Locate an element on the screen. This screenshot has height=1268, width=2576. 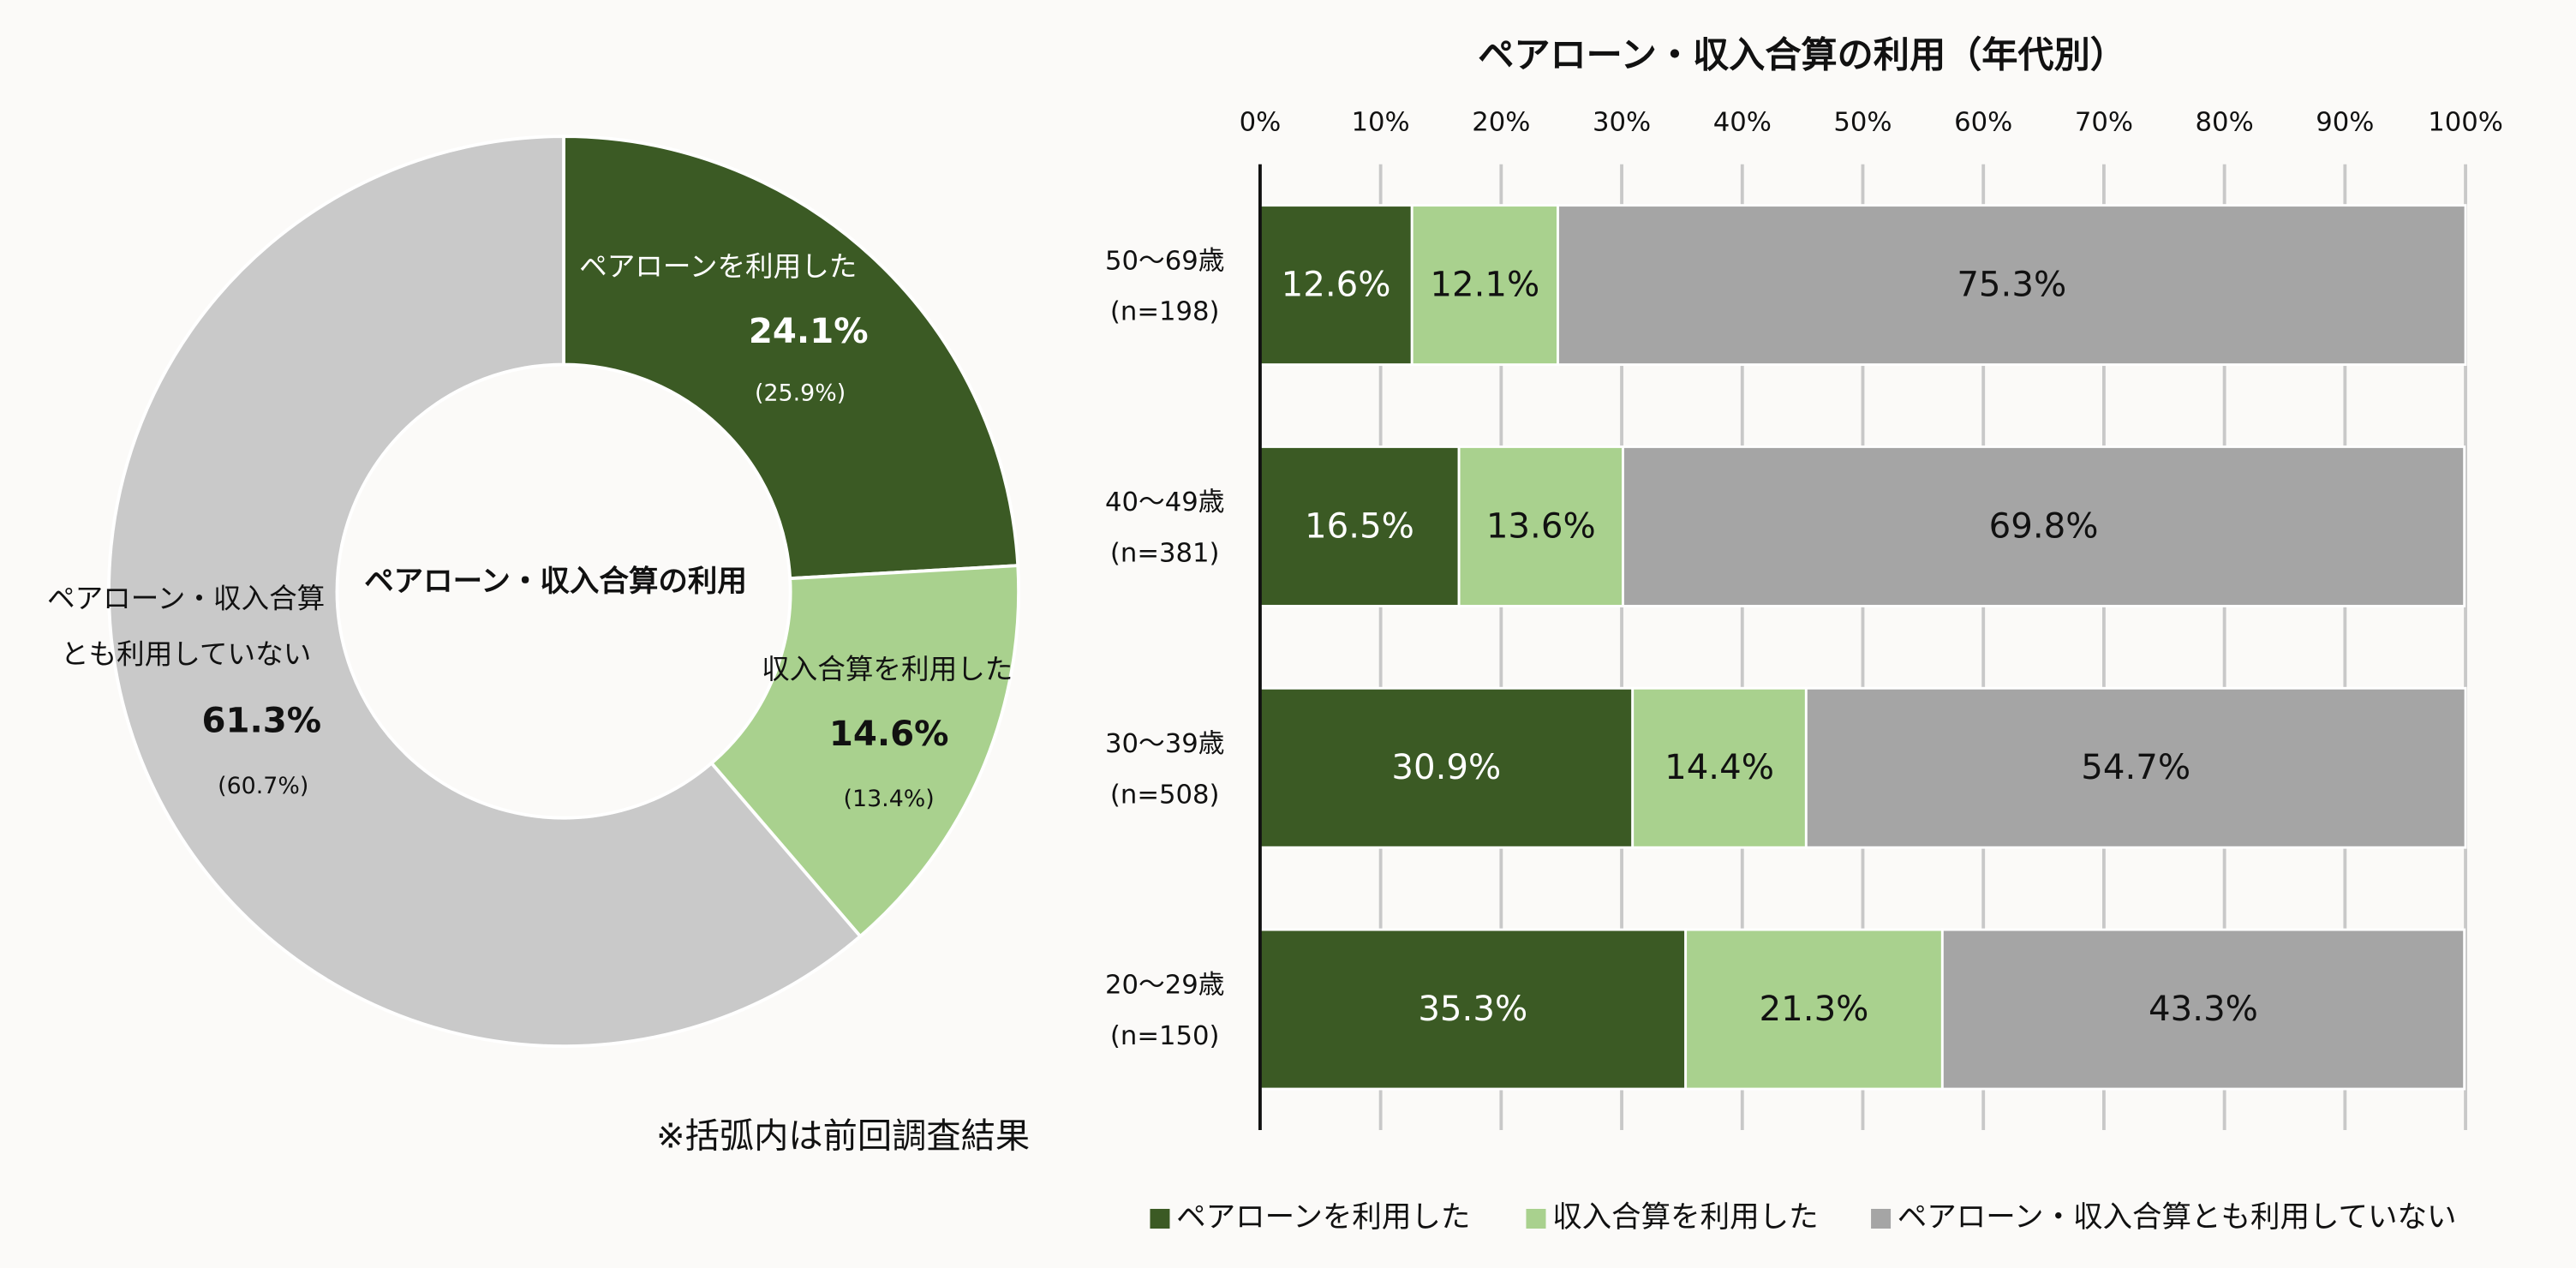
y-tick-label: 40〜49歳 is located at coordinates (1165, 502).